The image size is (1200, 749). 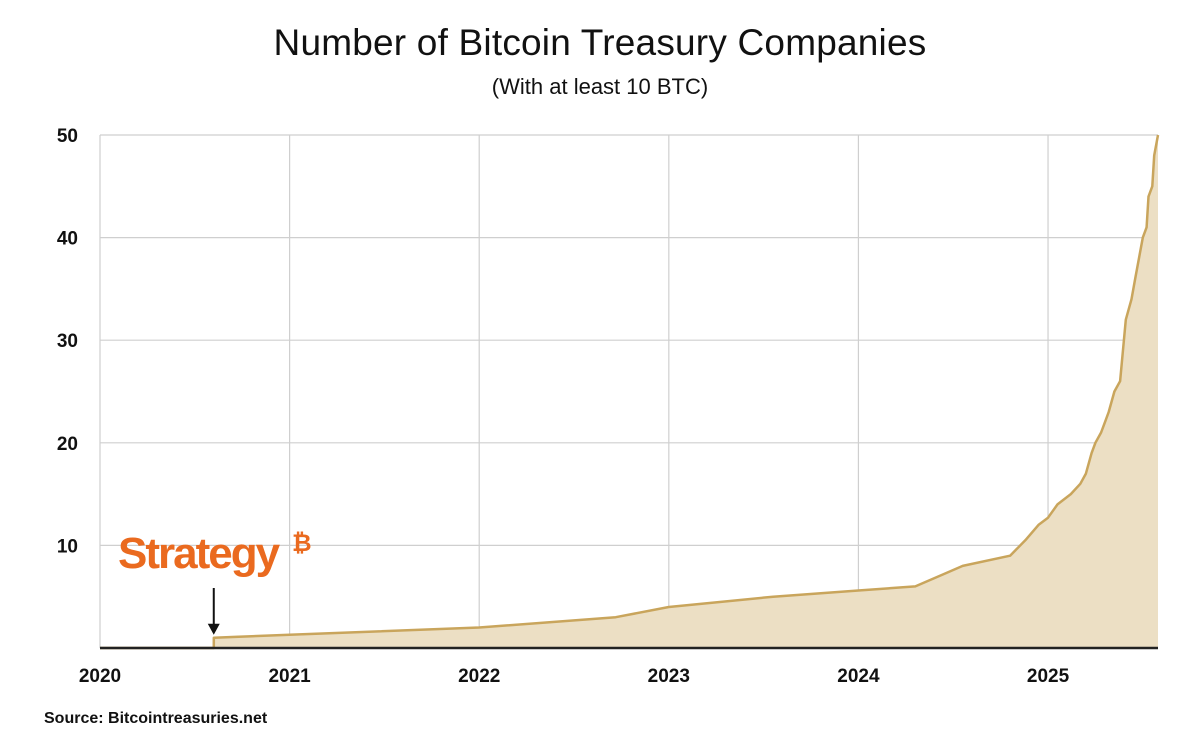 What do you see at coordinates (213, 629) in the screenshot?
I see `arrowhead-icon` at bounding box center [213, 629].